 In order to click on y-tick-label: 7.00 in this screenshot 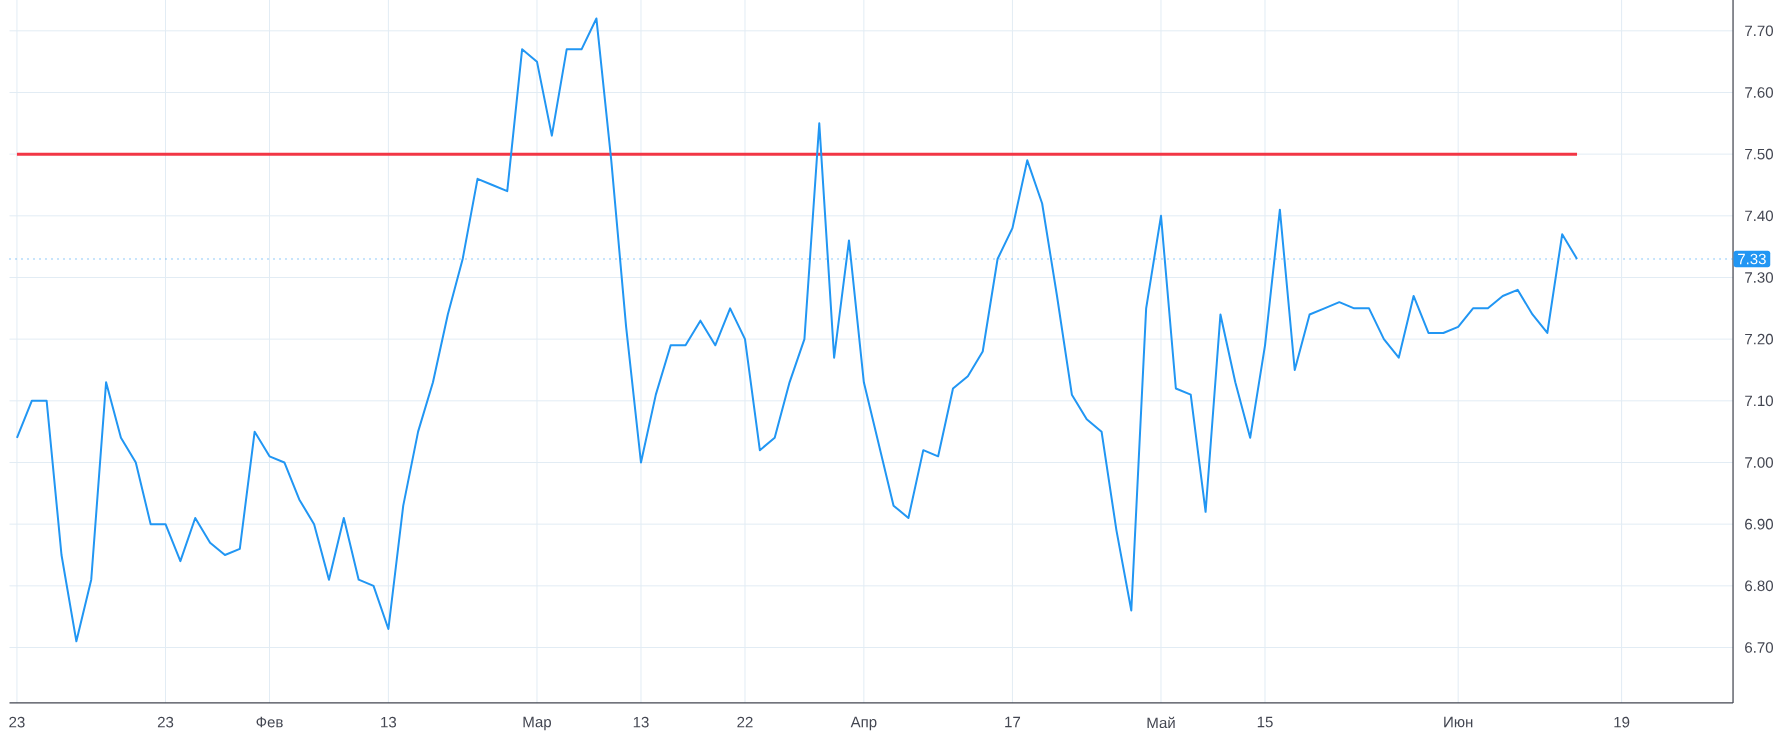, I will do `click(1759, 462)`.